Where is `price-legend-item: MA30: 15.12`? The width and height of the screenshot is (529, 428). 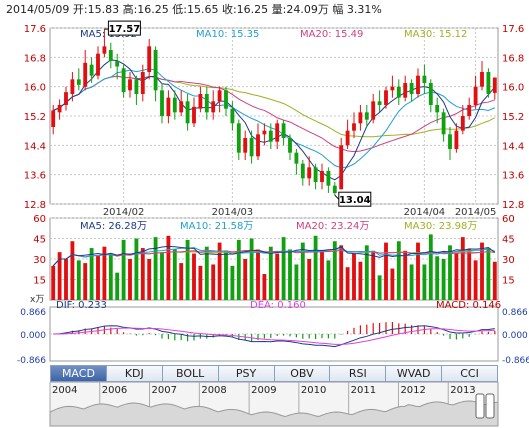 price-legend-item: MA30: 15.12 is located at coordinates (435, 34).